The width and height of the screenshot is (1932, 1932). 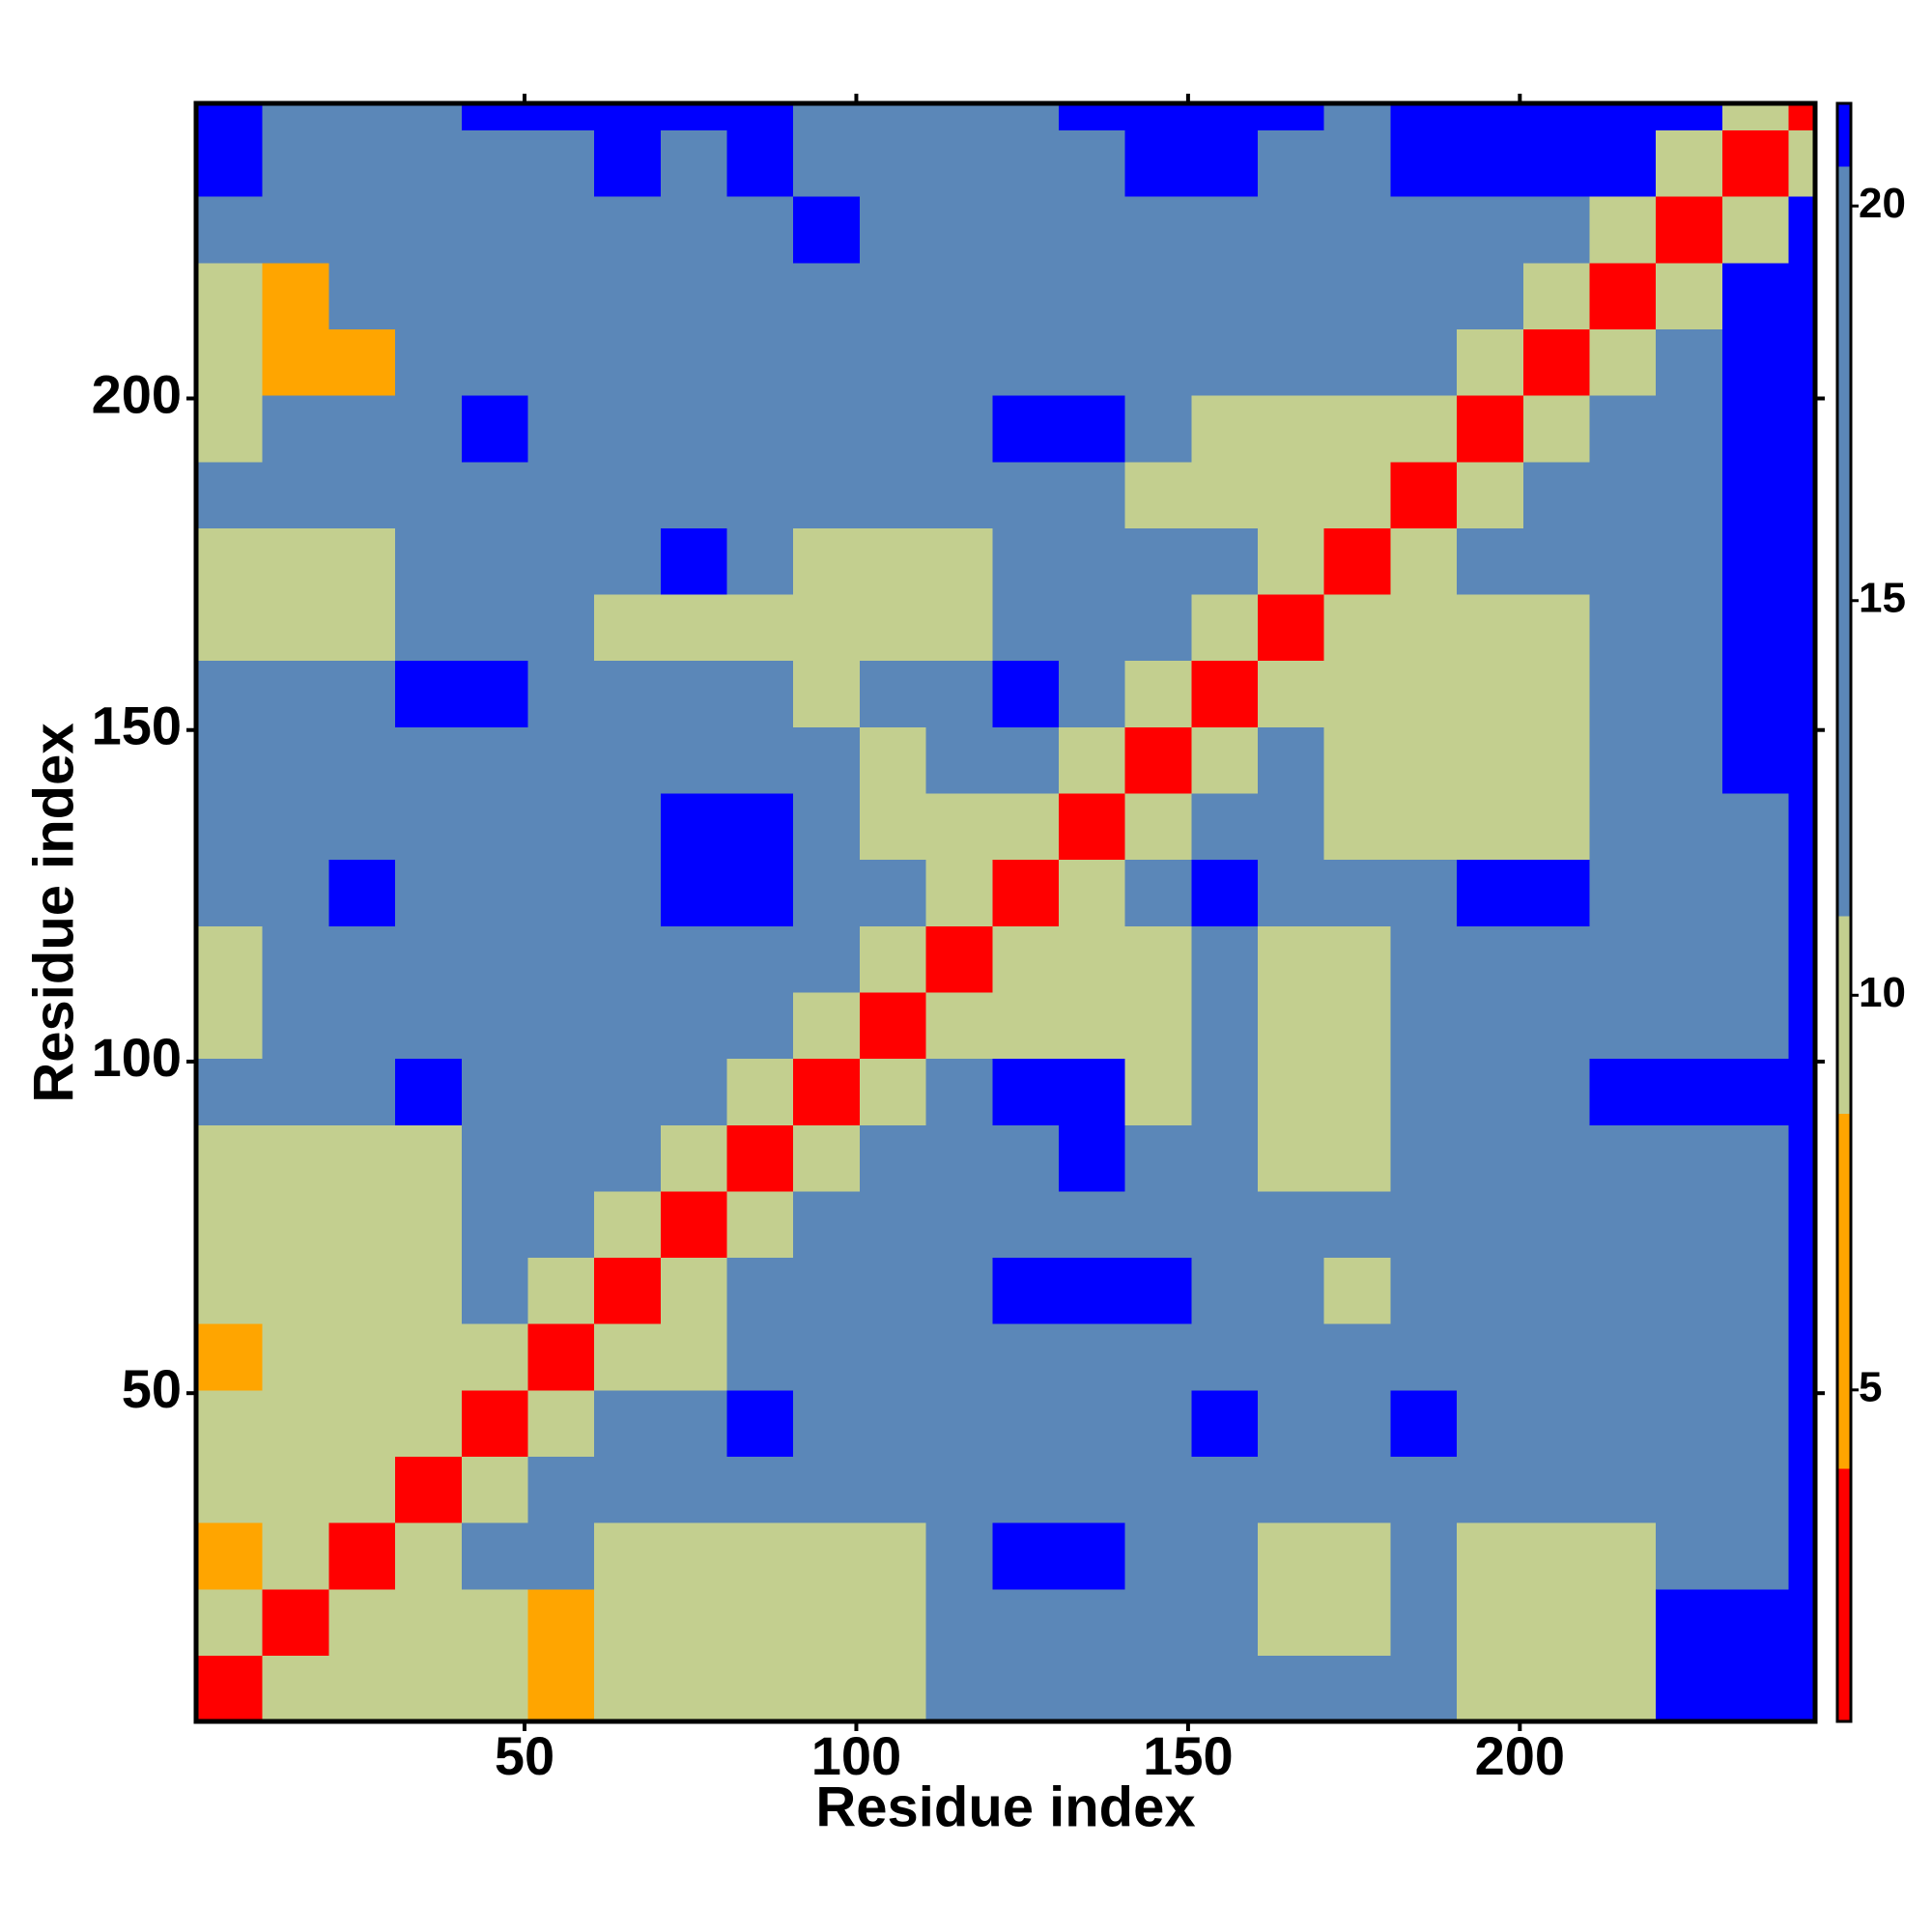 I want to click on x-tick-label: 200, so click(x=1520, y=1755).